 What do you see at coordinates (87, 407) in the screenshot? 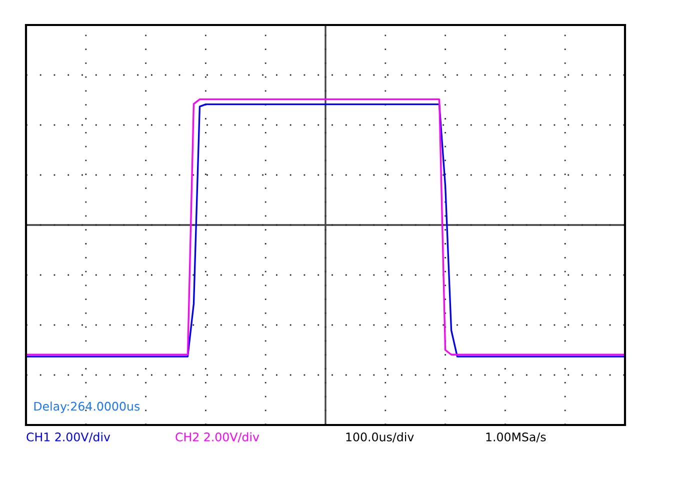
I see `text: Delay:264.0000us` at bounding box center [87, 407].